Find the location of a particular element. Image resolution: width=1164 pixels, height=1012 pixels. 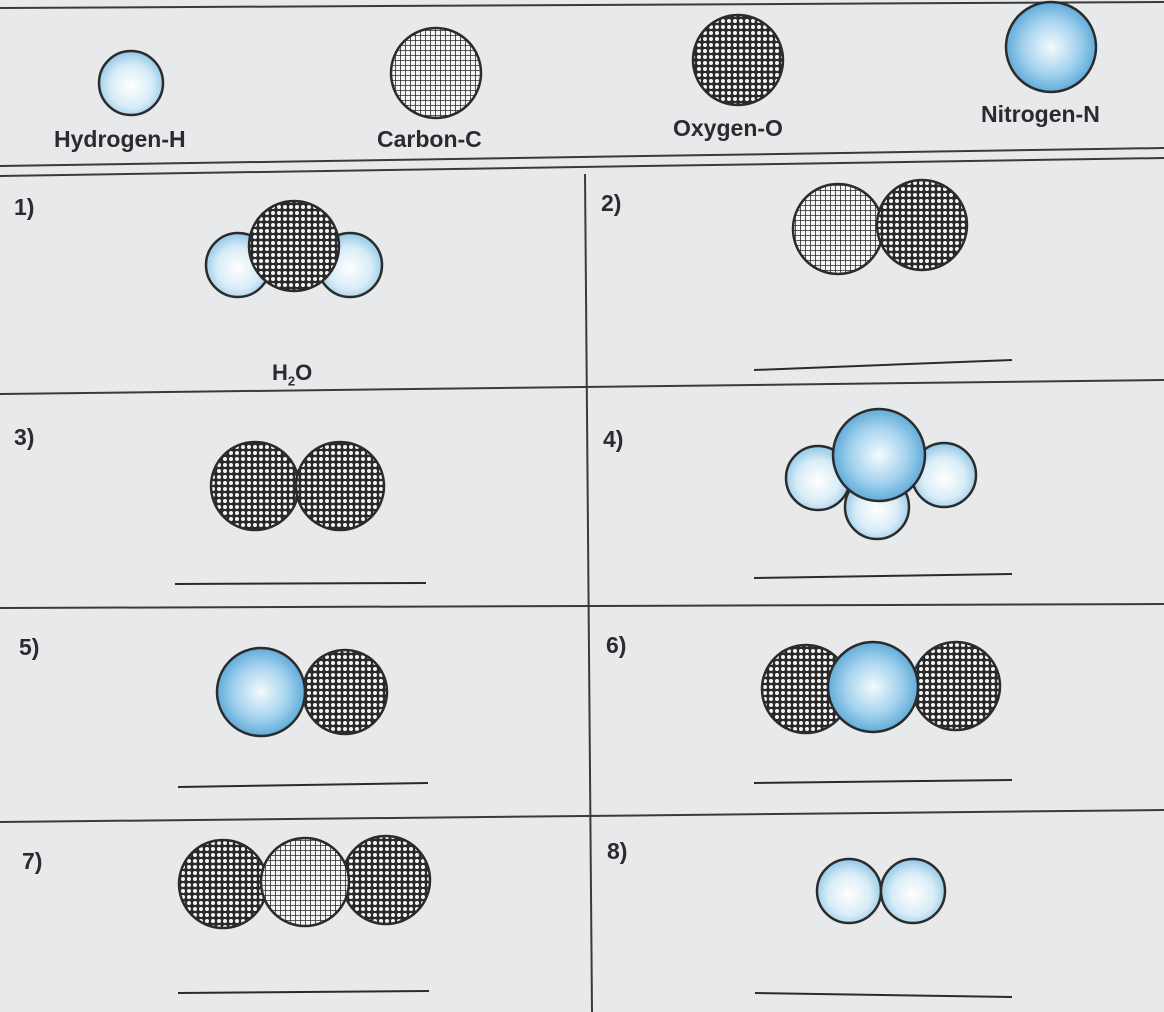

top-rule is located at coordinates (582, 5).